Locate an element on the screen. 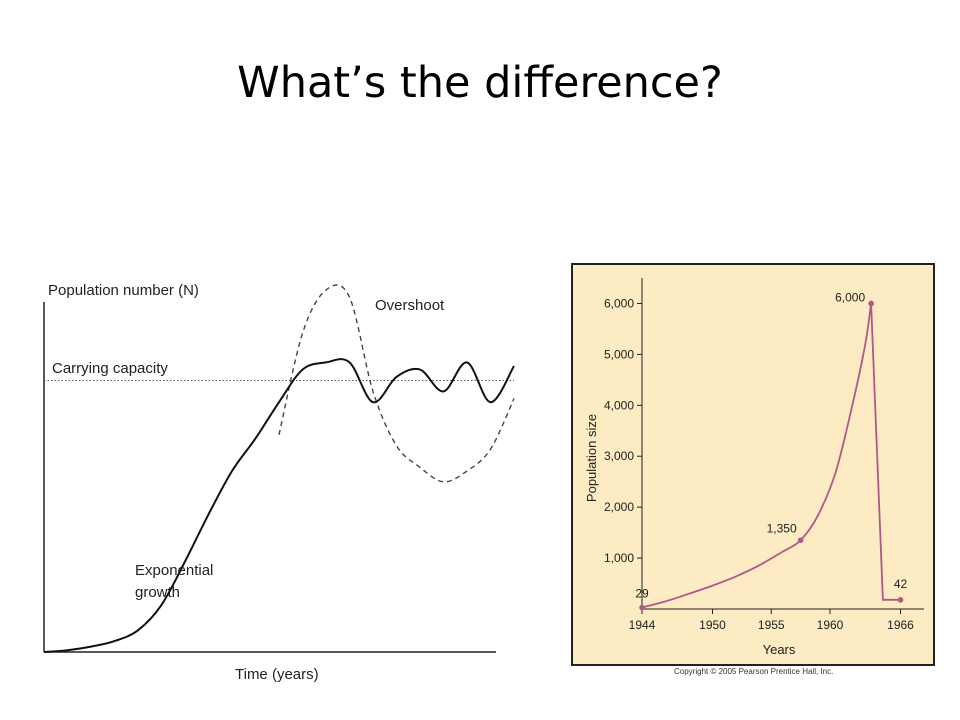 The width and height of the screenshot is (960, 720). data-point-label: 1,350 is located at coordinates (782, 528).